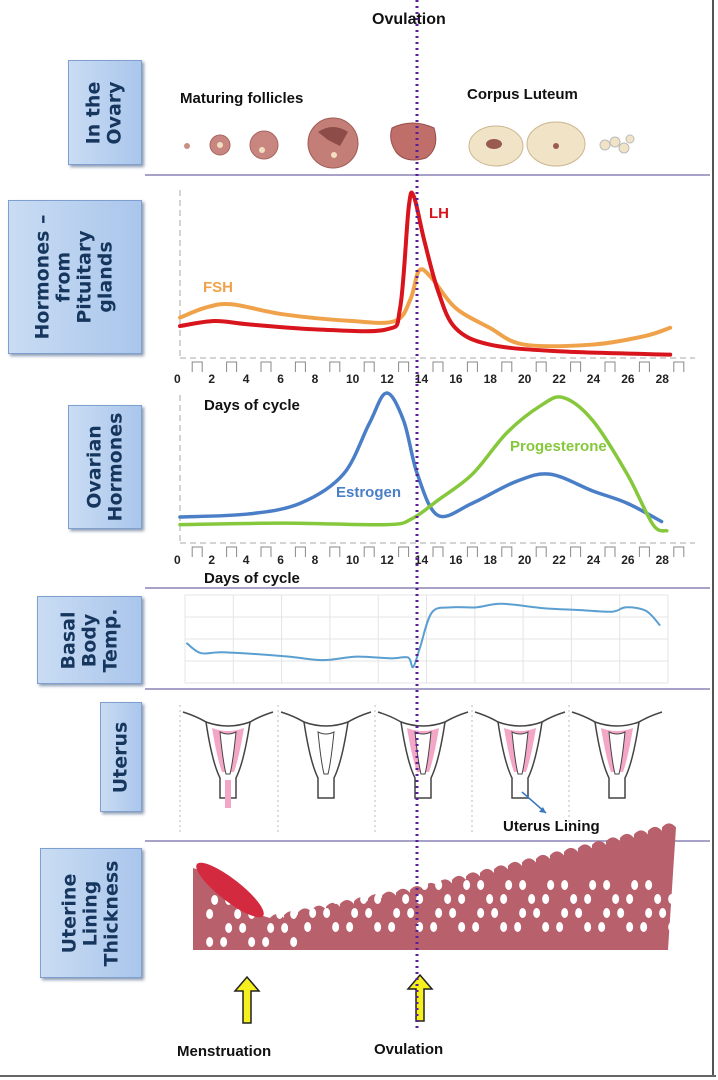  Describe the element at coordinates (421, 457) in the screenshot. I see `estrogen-curve` at that location.